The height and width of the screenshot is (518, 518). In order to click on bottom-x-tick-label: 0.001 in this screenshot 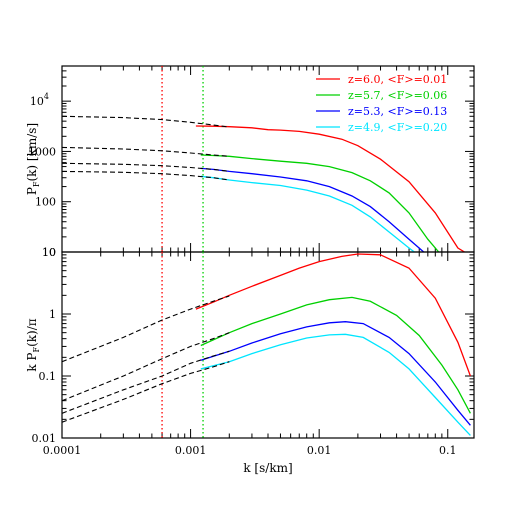, I will do `click(191, 450)`.